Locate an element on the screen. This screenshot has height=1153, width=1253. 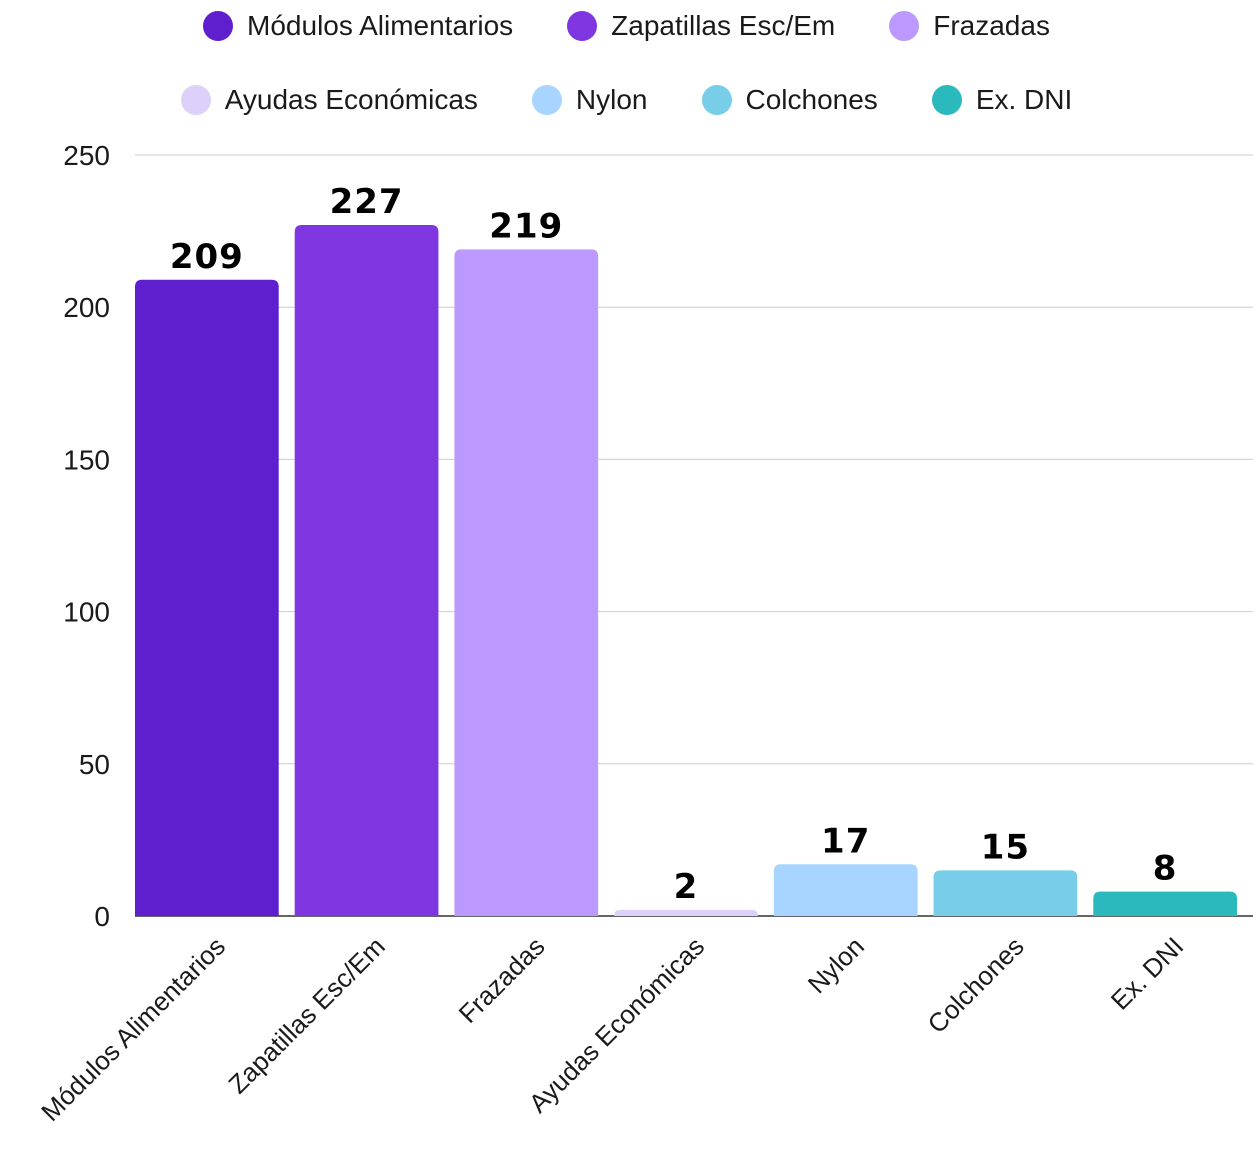
legend-item-colchones: Colchones is located at coordinates (789, 100).